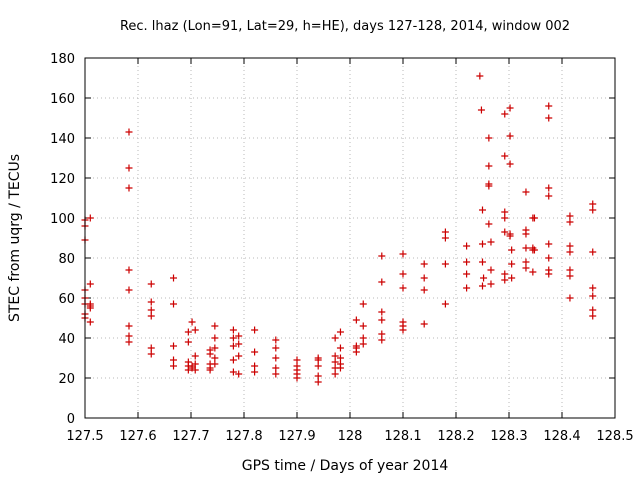 This screenshot has width=640, height=480. Describe the element at coordinates (71, 419) in the screenshot. I see `y-tick-label: 0` at that location.